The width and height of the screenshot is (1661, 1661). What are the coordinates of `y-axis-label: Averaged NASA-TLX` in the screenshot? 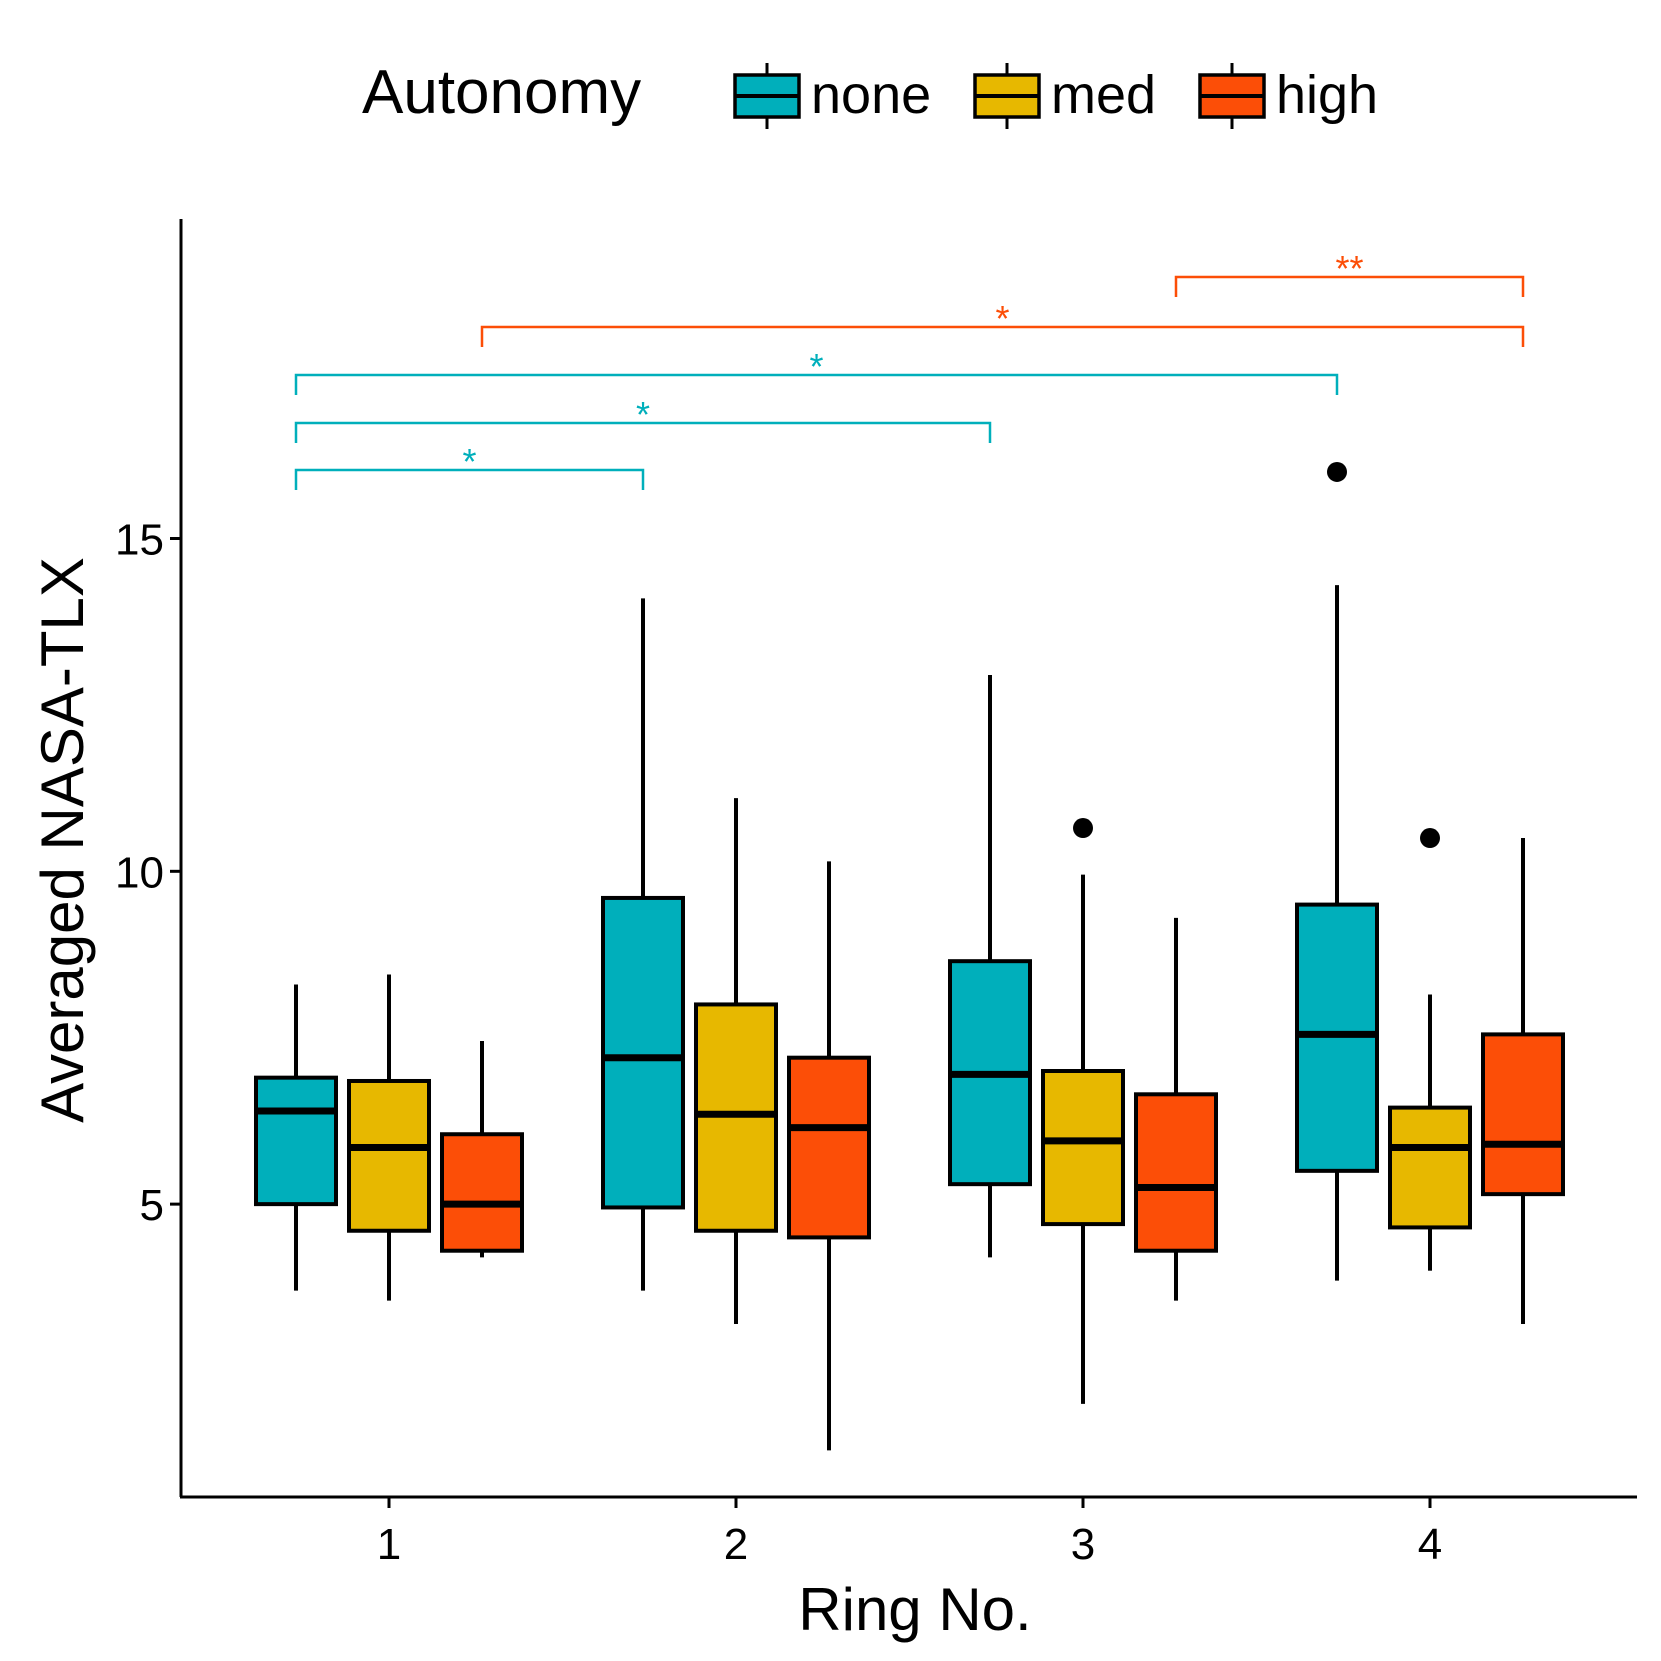 It's located at (62, 840).